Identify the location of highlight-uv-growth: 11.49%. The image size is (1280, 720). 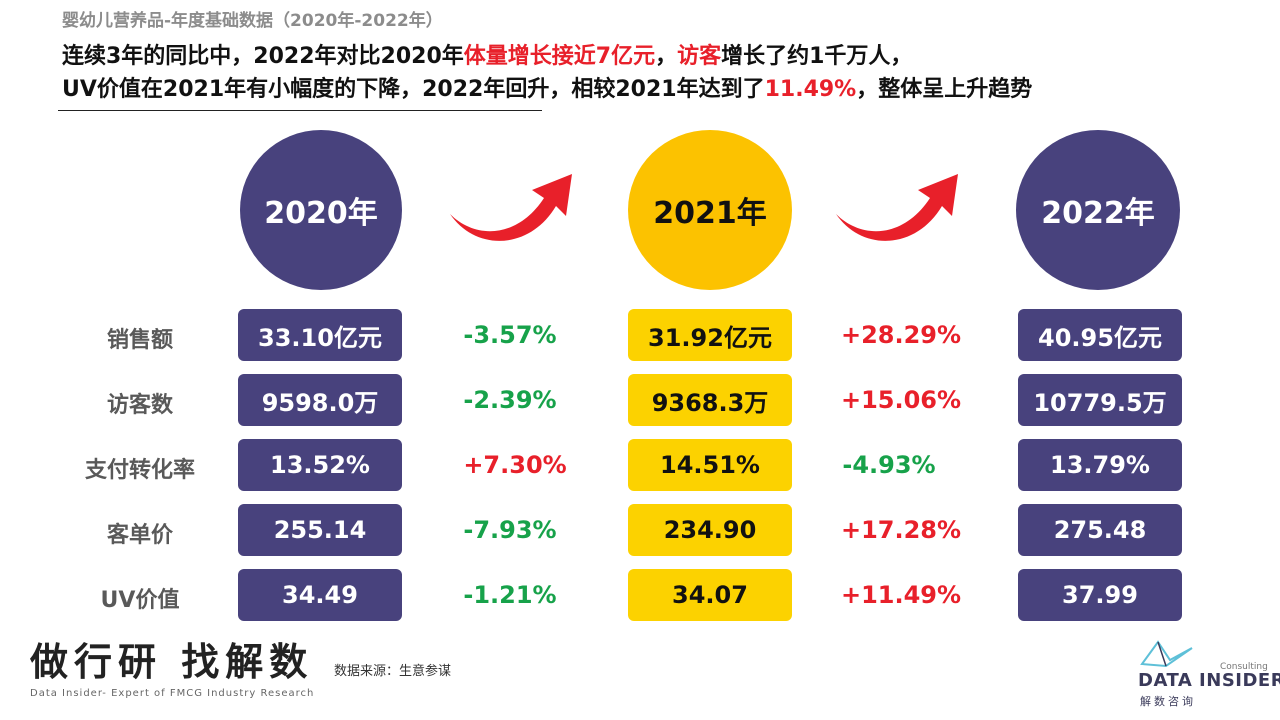
(810, 89).